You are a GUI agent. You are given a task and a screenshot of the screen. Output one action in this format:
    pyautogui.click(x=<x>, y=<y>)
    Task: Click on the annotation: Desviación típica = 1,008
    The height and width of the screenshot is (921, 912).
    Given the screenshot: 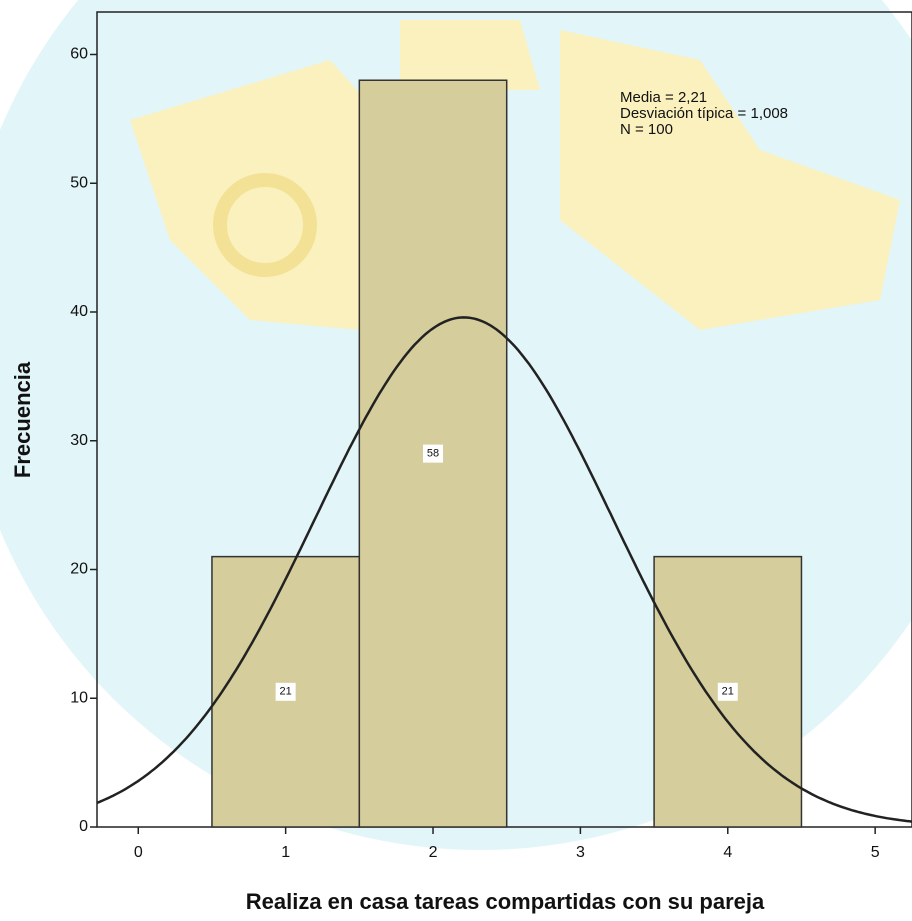 What is the action you would take?
    pyautogui.click(x=704, y=113)
    